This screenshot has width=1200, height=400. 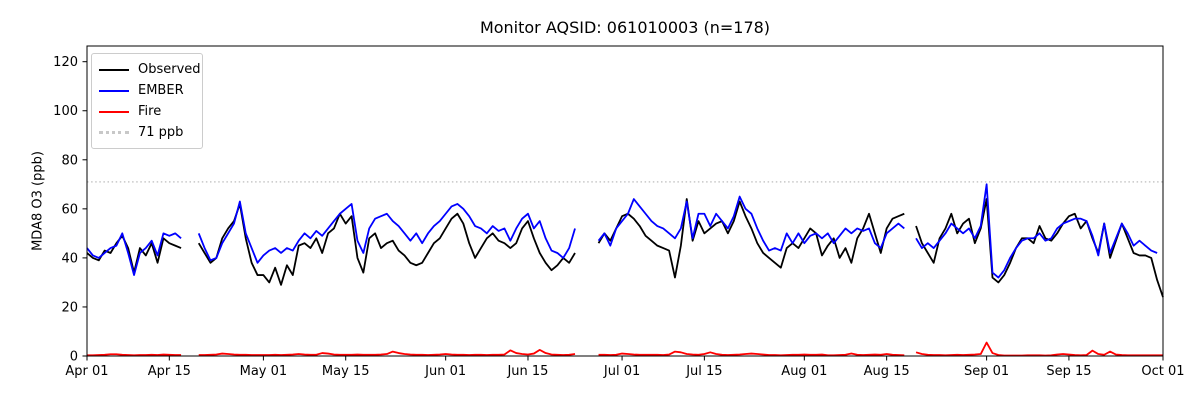 What do you see at coordinates (65, 62) in the screenshot?
I see `y-tick-label: 120` at bounding box center [65, 62].